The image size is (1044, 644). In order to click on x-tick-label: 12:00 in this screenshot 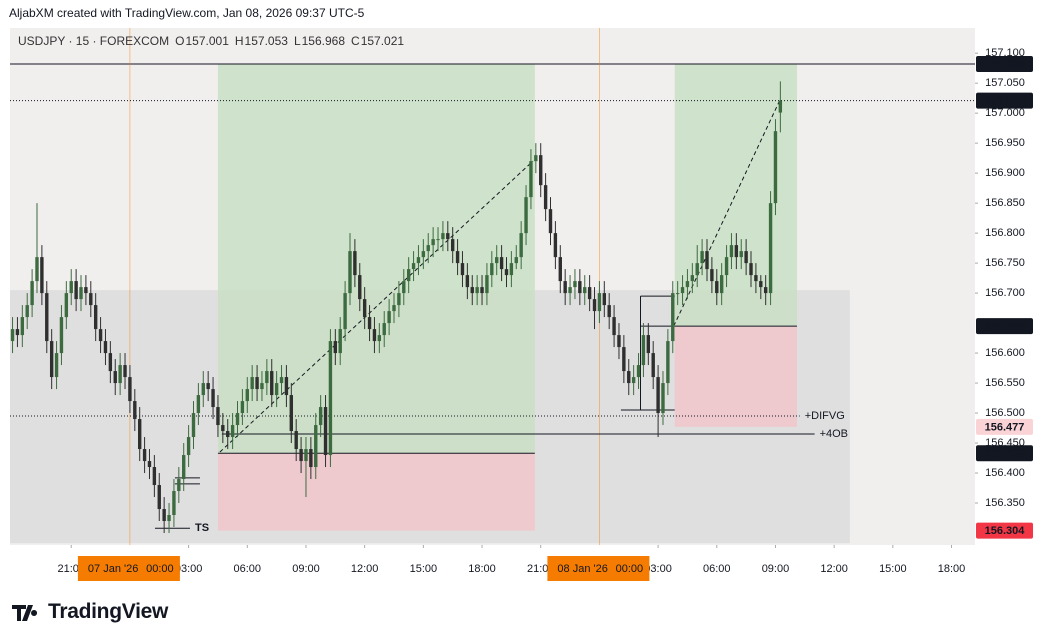, I will do `click(834, 569)`.